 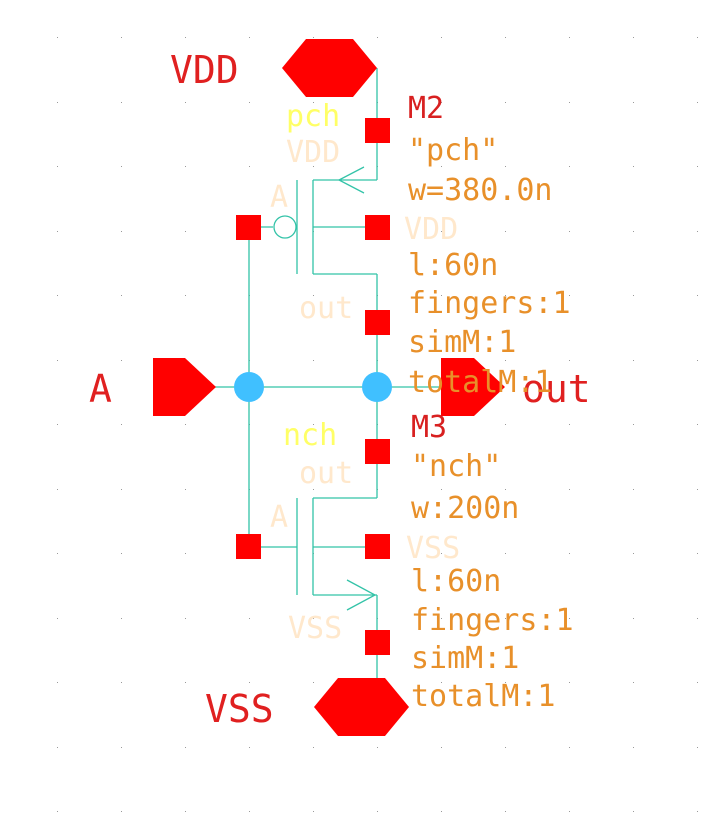 What do you see at coordinates (480, 190) in the screenshot?
I see `pmos-width: w=380.0n` at bounding box center [480, 190].